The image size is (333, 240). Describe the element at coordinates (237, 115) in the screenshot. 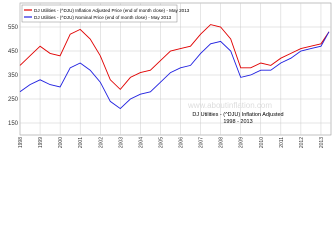

I see `annotation: DJ Utilities - (^DJU) Inflation Adjusted` at that location.